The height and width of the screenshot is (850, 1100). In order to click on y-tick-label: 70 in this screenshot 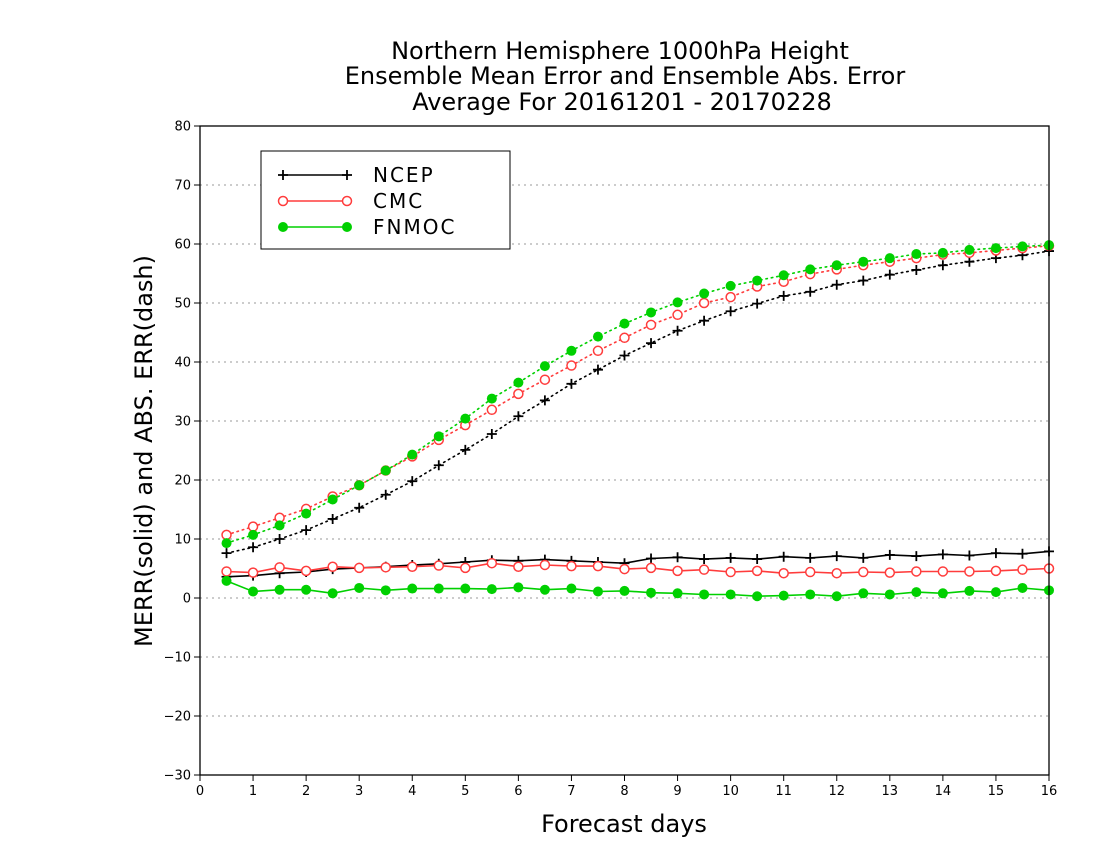, I will do `click(182, 186)`.